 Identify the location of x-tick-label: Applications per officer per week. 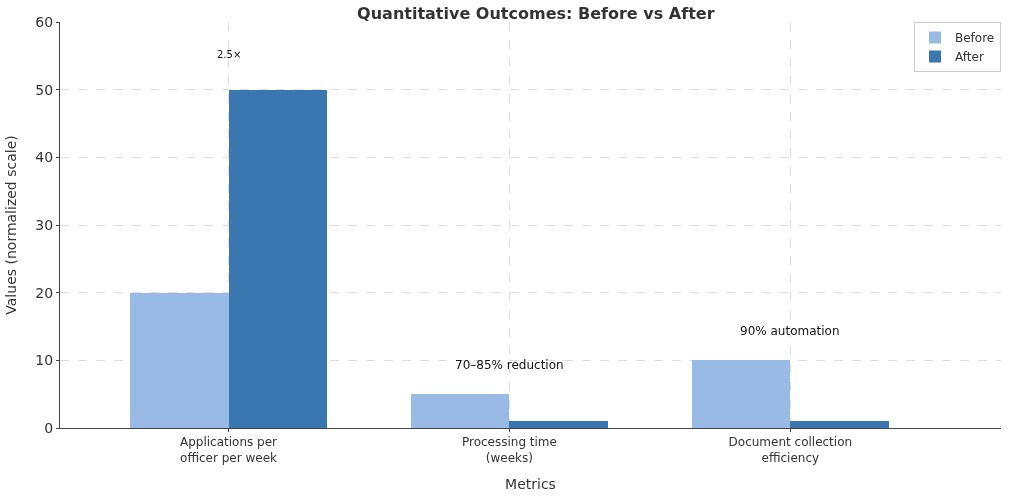
(229, 450).